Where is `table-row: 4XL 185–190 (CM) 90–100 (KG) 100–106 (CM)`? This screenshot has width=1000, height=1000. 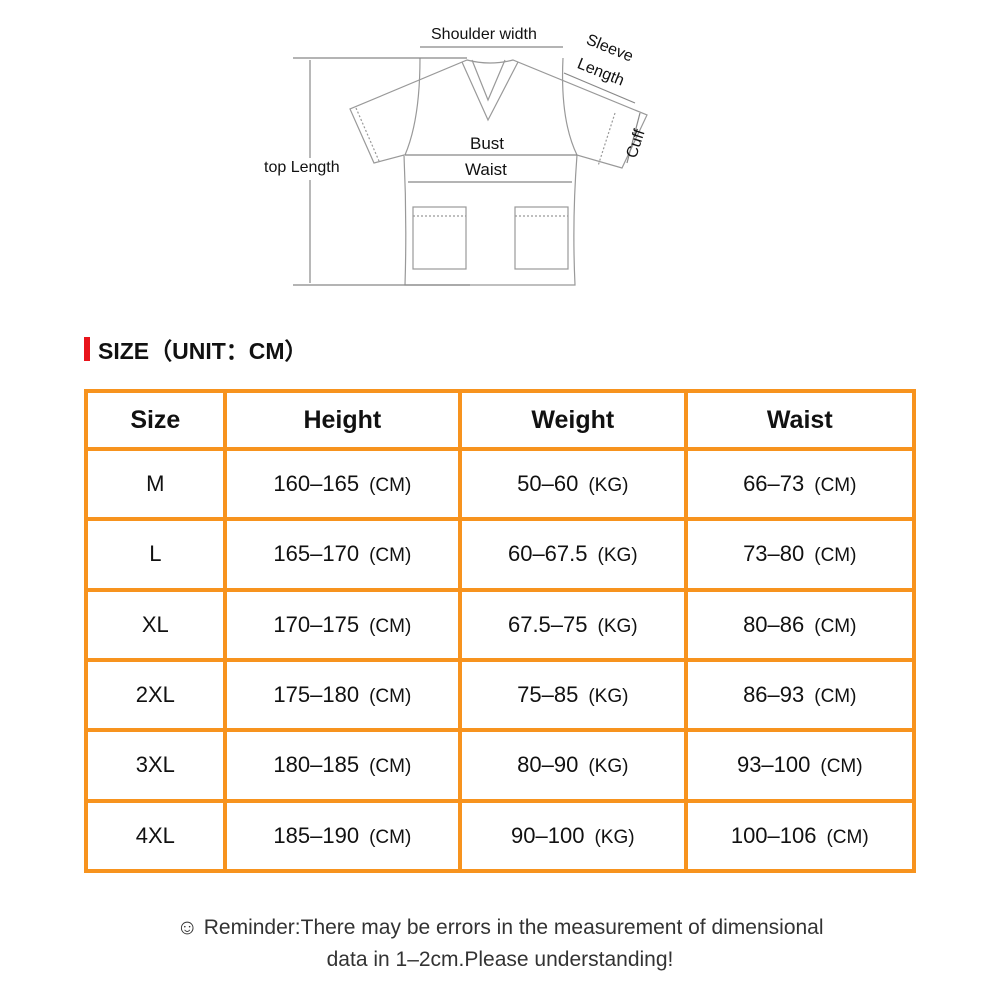
table-row: 4XL 185–190 (CM) 90–100 (KG) 100–106 (CM) is located at coordinates (500, 836).